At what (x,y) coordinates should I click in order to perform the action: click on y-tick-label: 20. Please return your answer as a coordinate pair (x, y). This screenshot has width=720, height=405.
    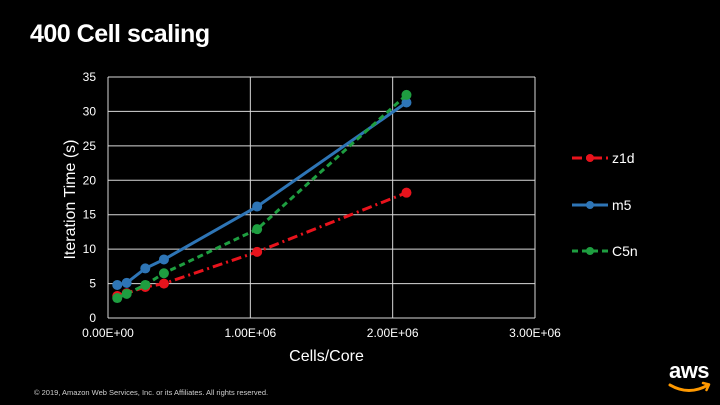
    Looking at the image, I should click on (90, 180).